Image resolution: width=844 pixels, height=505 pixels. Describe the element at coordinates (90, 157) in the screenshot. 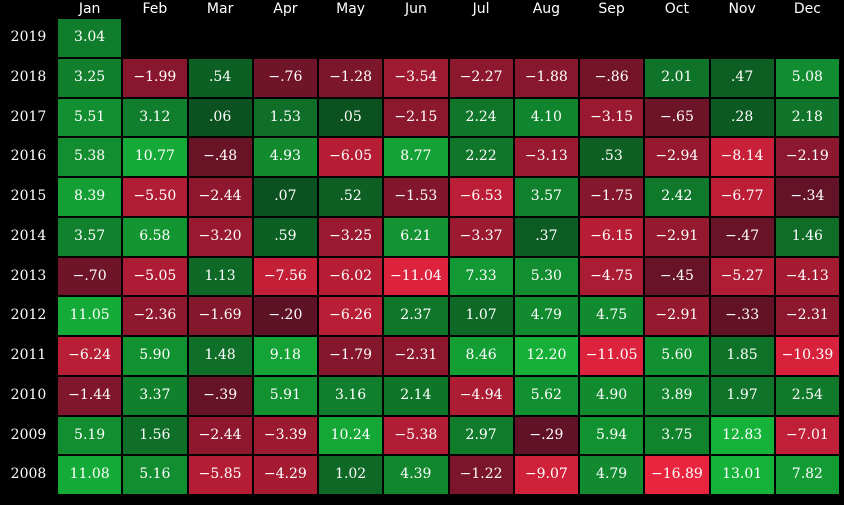

I see `heatmap-cell-2016-jan: 5.38` at that location.